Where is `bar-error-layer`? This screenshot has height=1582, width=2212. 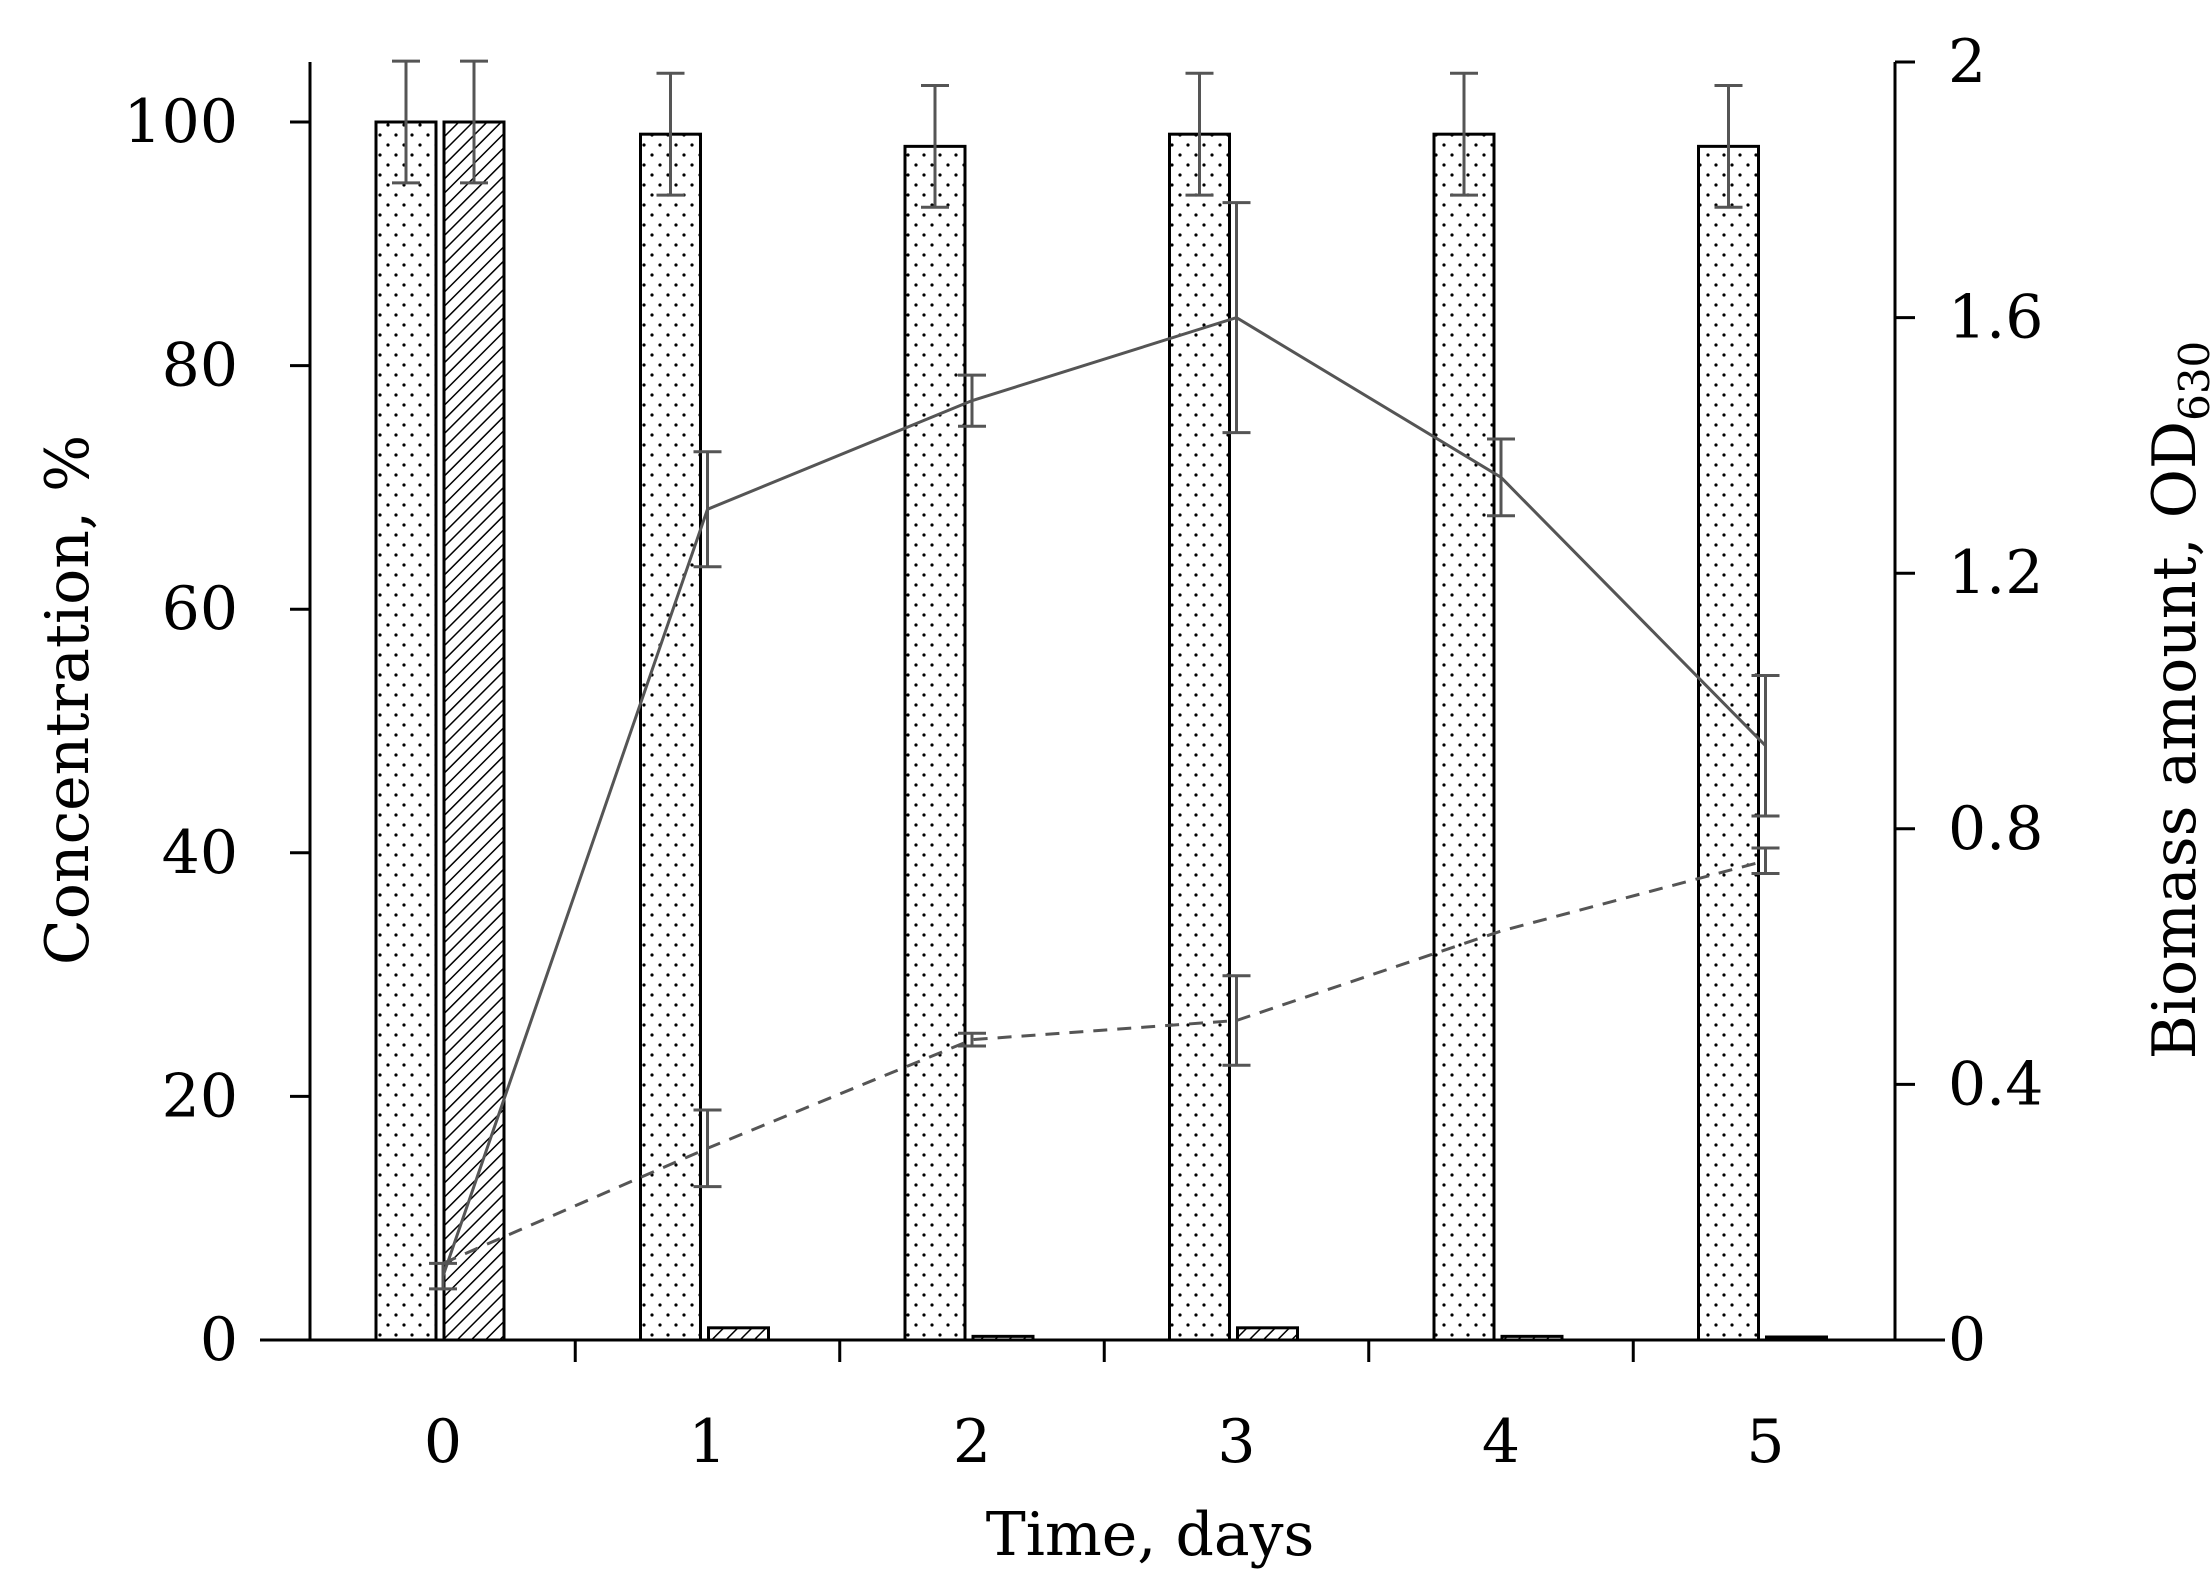 bar-error-layer is located at coordinates (1067, 134).